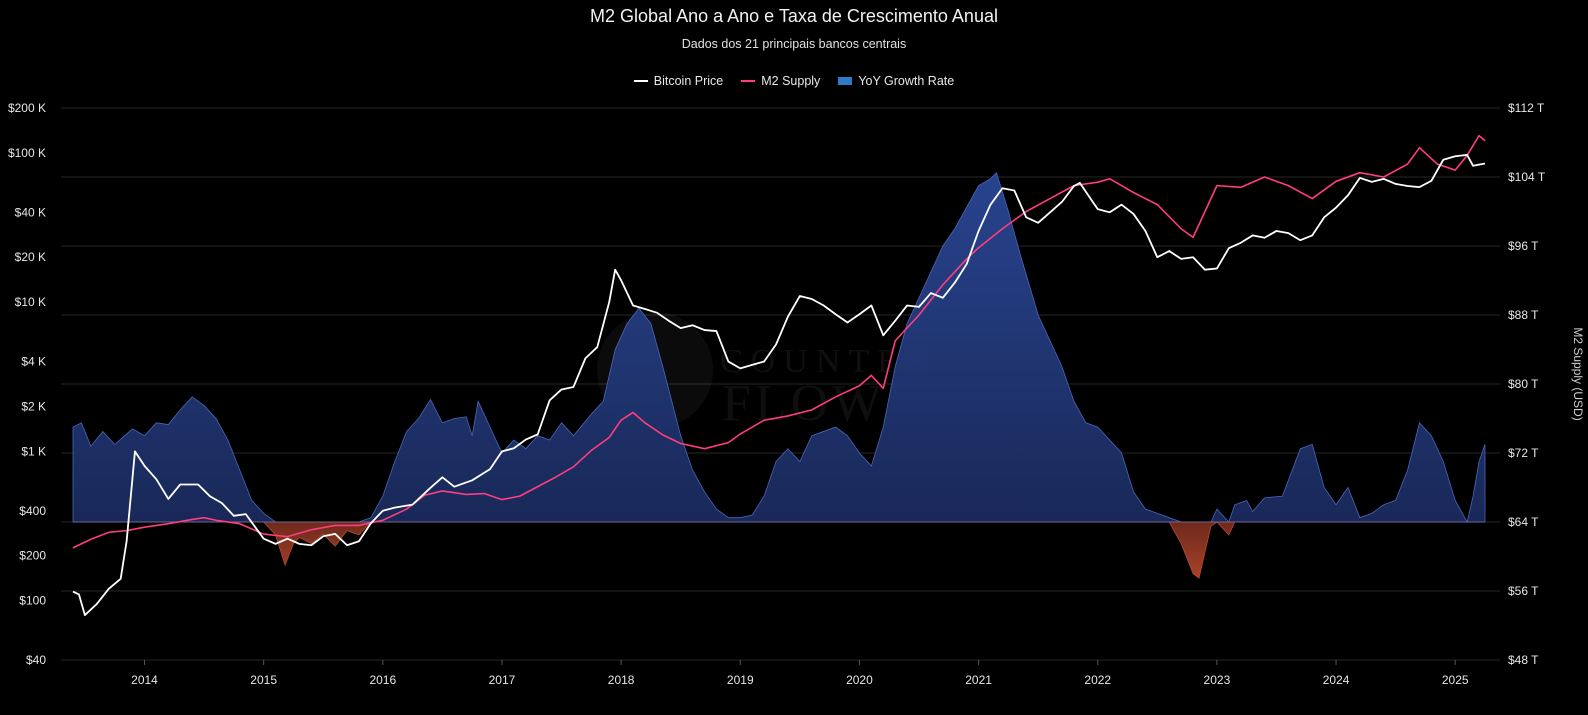  I want to click on y-left-tick-label: $200, so click(32, 556).